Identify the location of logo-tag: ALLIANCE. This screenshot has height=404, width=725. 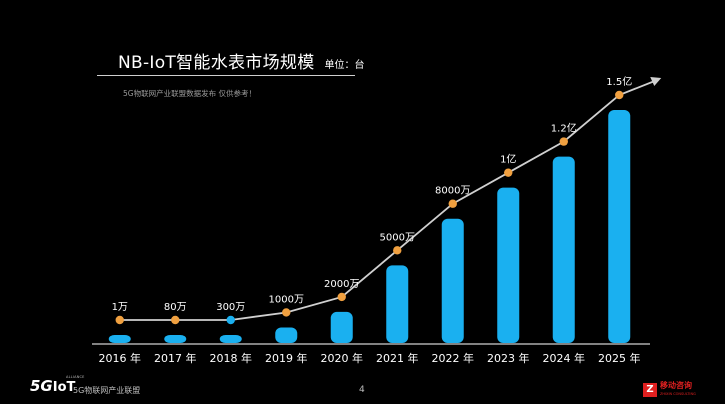
(75, 377).